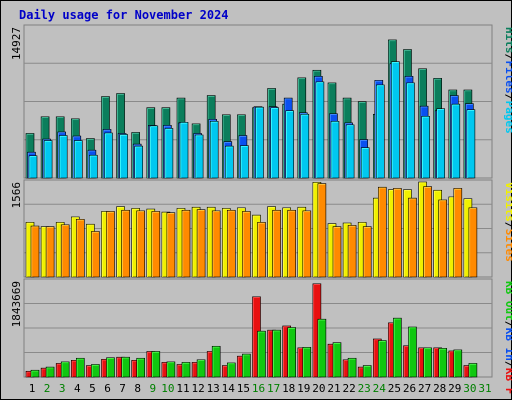 This screenshot has height=405, width=512. I want to click on legend-files: Files, so click(507, 77).